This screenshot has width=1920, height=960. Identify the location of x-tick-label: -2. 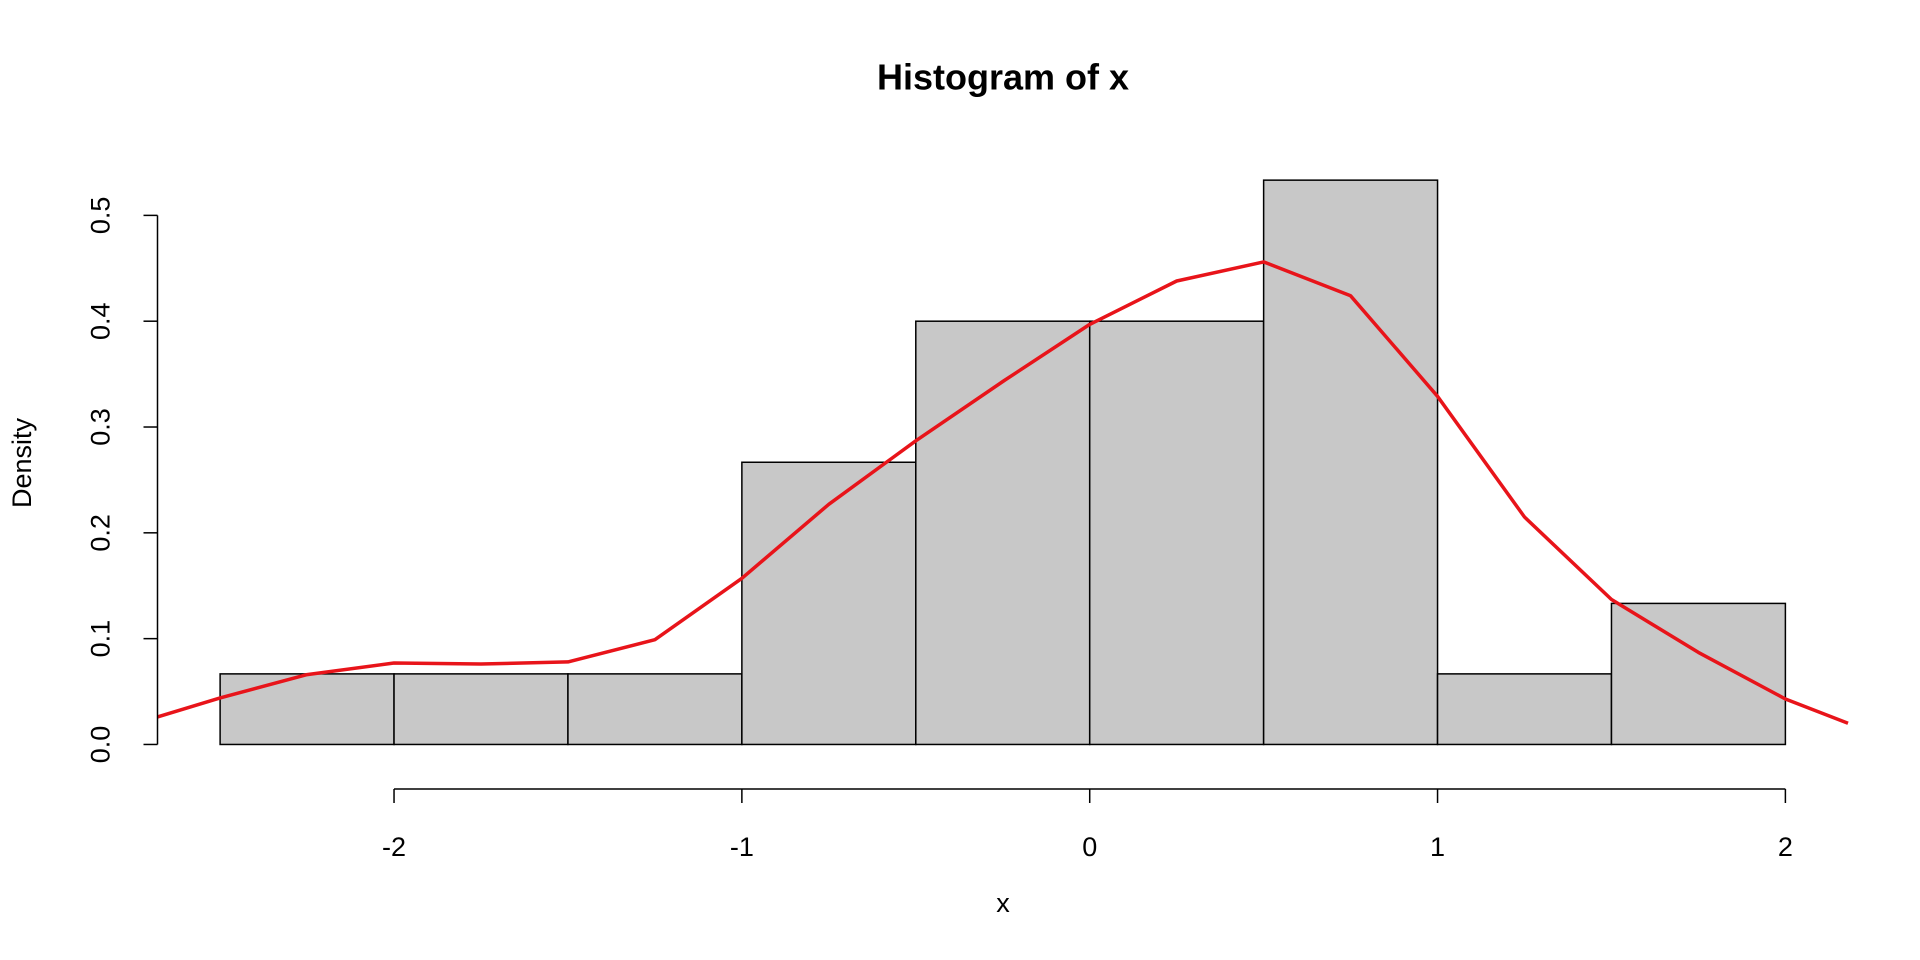
(394, 847).